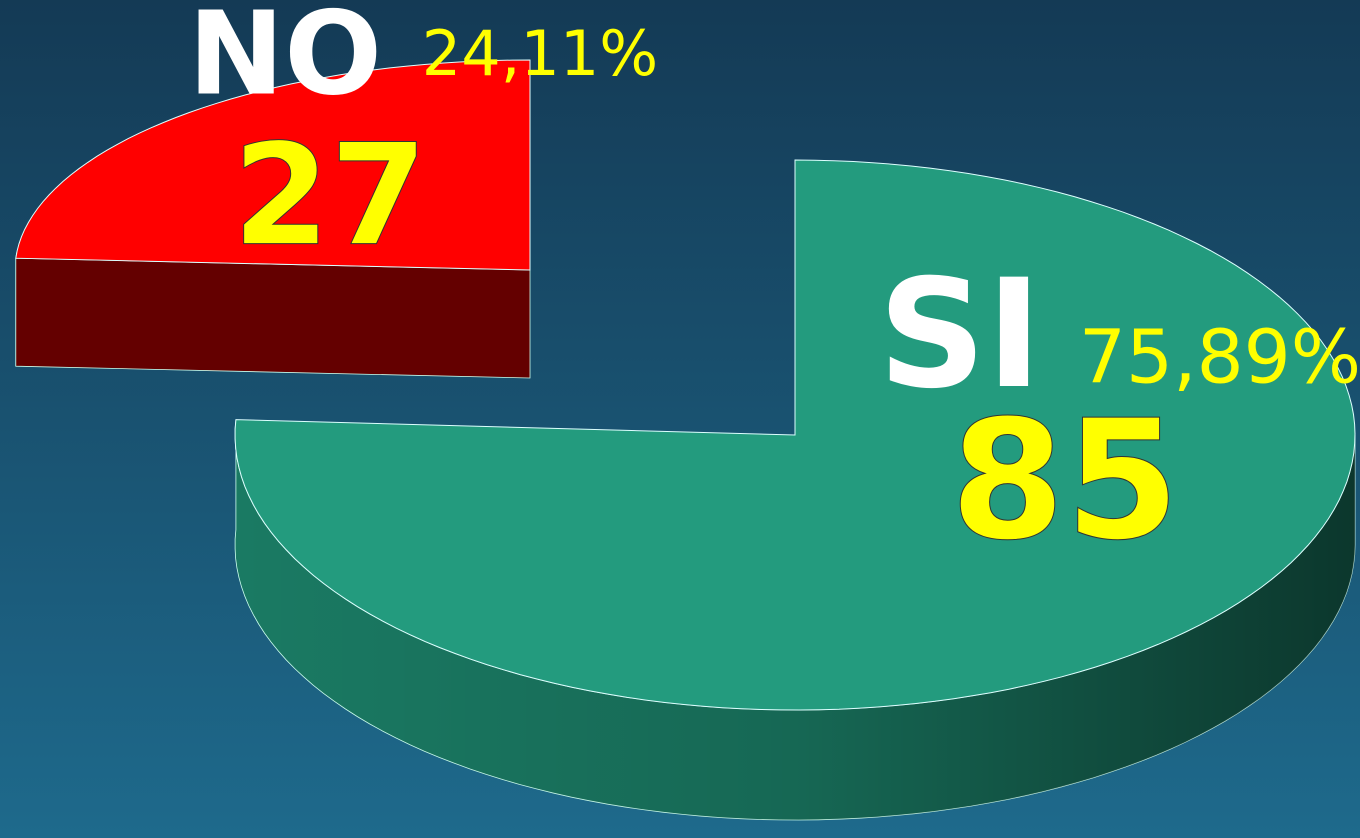  What do you see at coordinates (540, 53) in the screenshot?
I see `percentage-label: 24,11%` at bounding box center [540, 53].